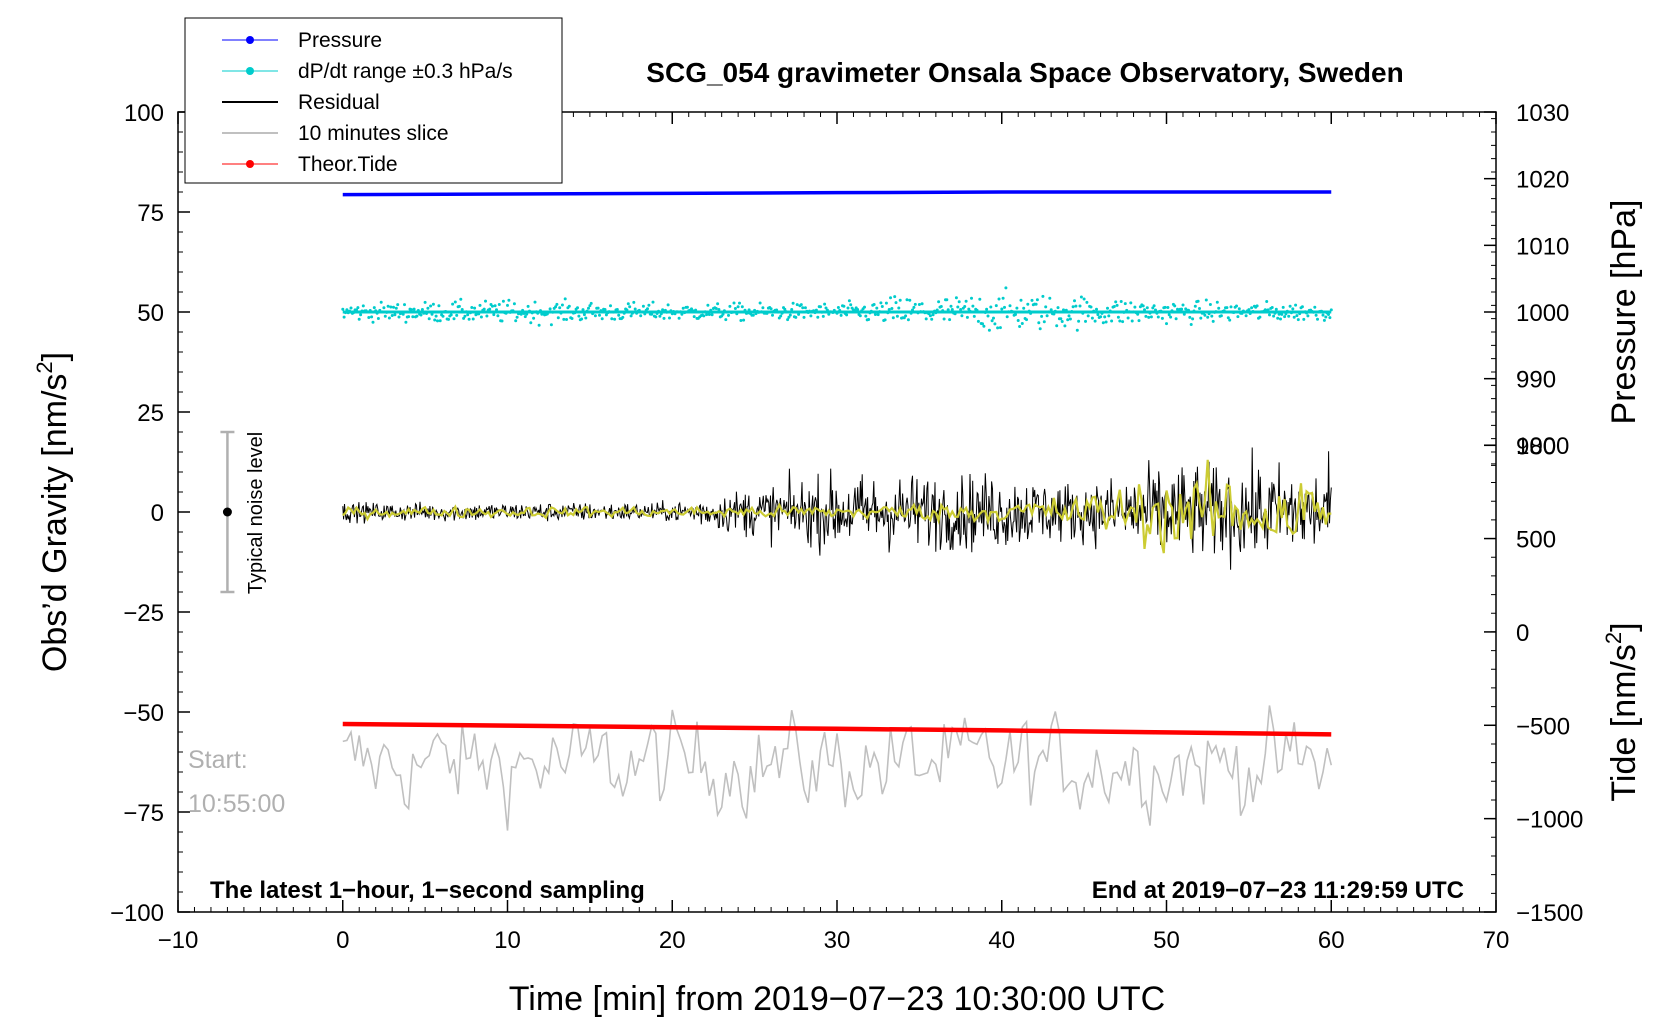  I want to click on series-dpdt-range, so click(837, 309).